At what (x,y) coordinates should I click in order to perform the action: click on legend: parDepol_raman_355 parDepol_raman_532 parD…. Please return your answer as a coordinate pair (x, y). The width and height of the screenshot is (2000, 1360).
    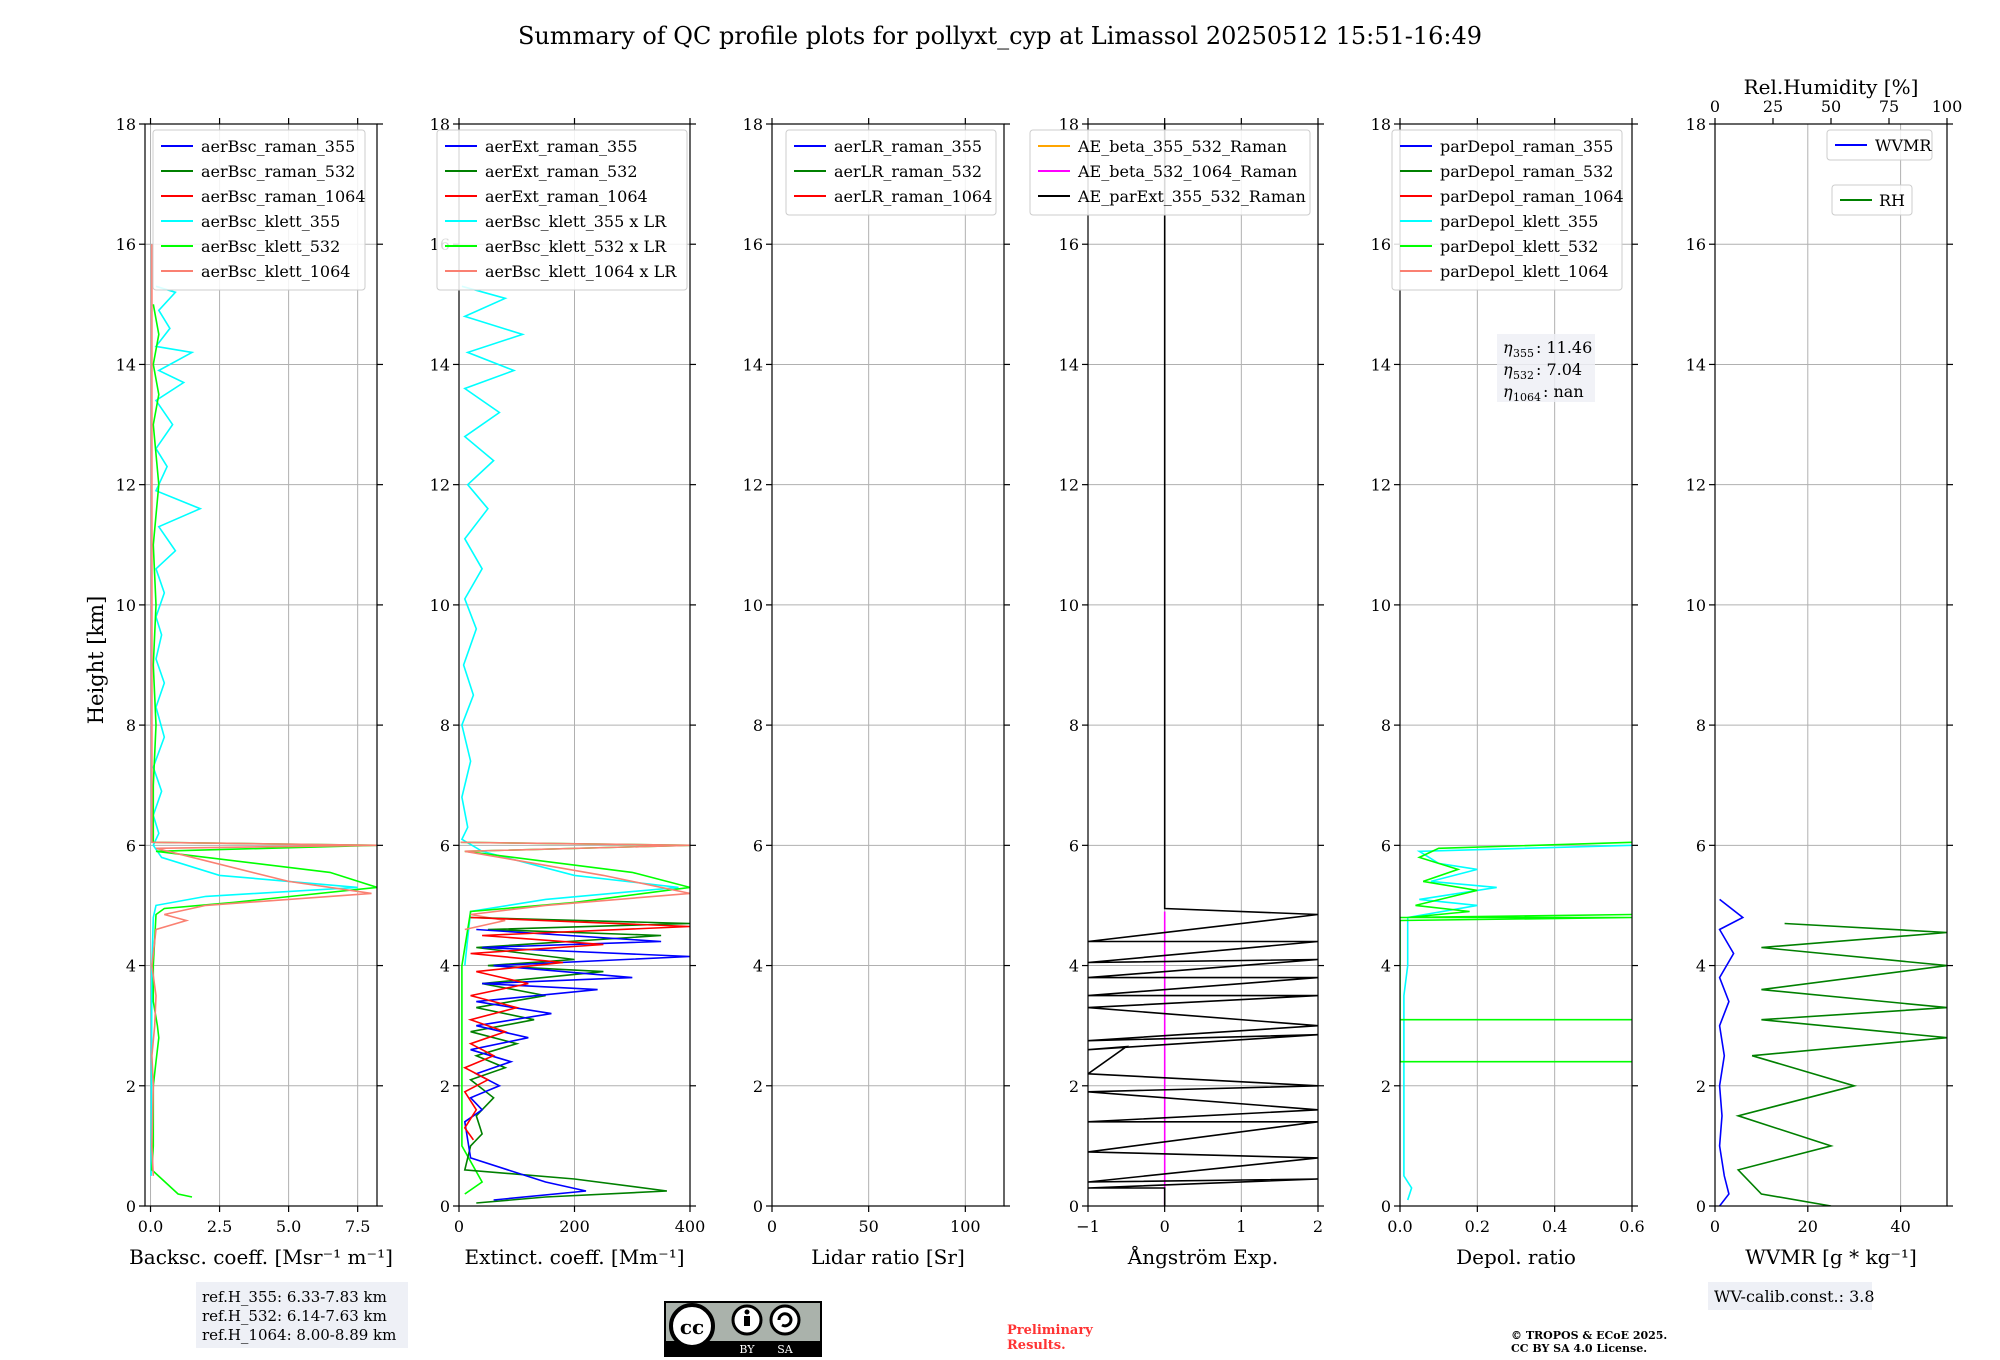
    Looking at the image, I should click on (1507, 210).